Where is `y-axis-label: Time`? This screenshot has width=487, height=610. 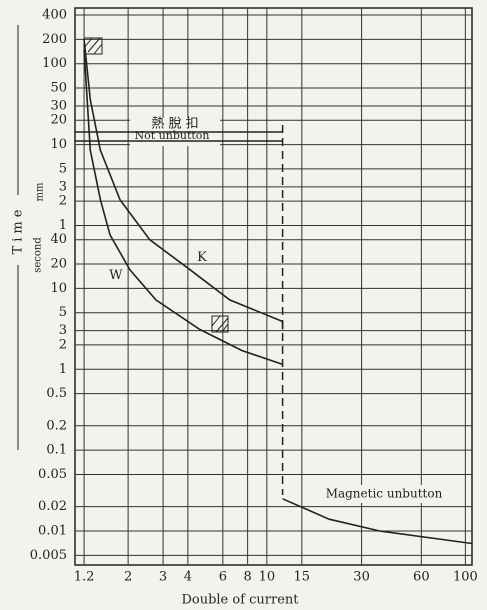 y-axis-label: Time is located at coordinates (18, 230).